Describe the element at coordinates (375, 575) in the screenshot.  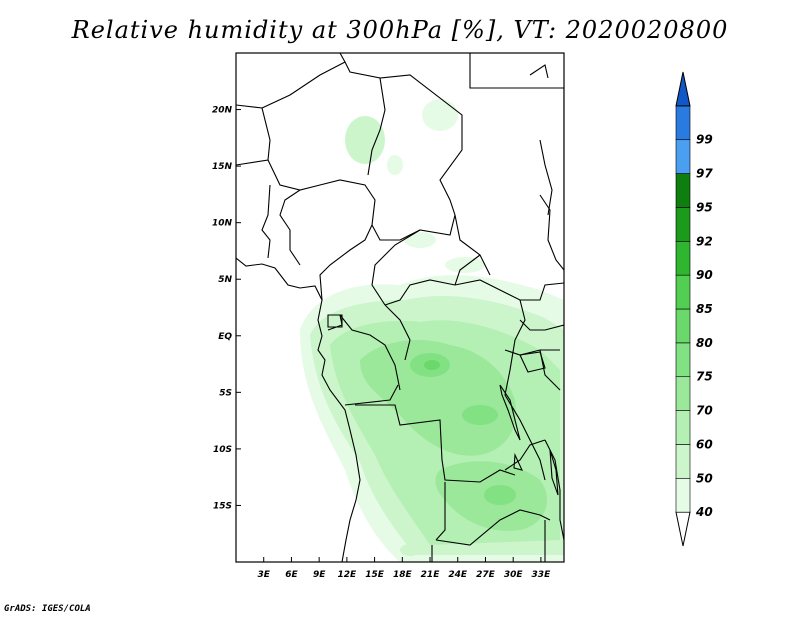
I see `lon-tick-label: 15E` at that location.